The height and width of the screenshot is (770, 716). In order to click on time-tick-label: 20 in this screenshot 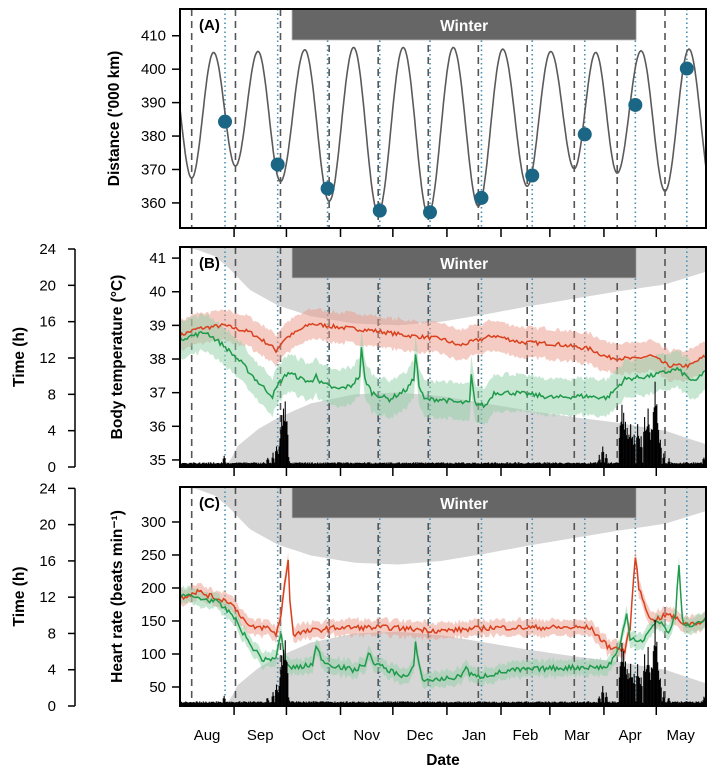, I will do `click(47, 525)`.